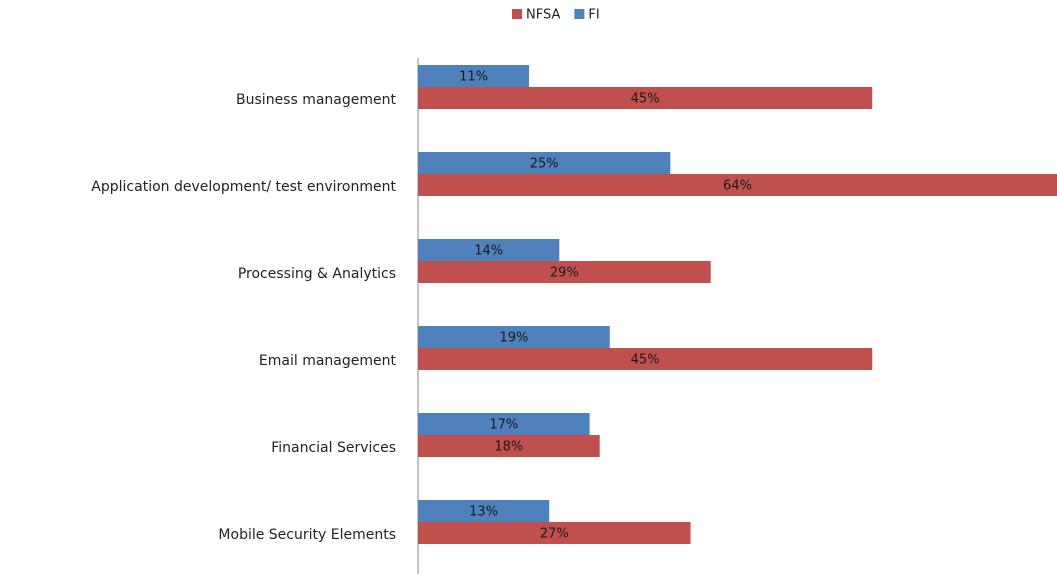 This screenshot has height=574, width=1057. I want to click on y-tick-label: Processing & Analytics, so click(317, 274).